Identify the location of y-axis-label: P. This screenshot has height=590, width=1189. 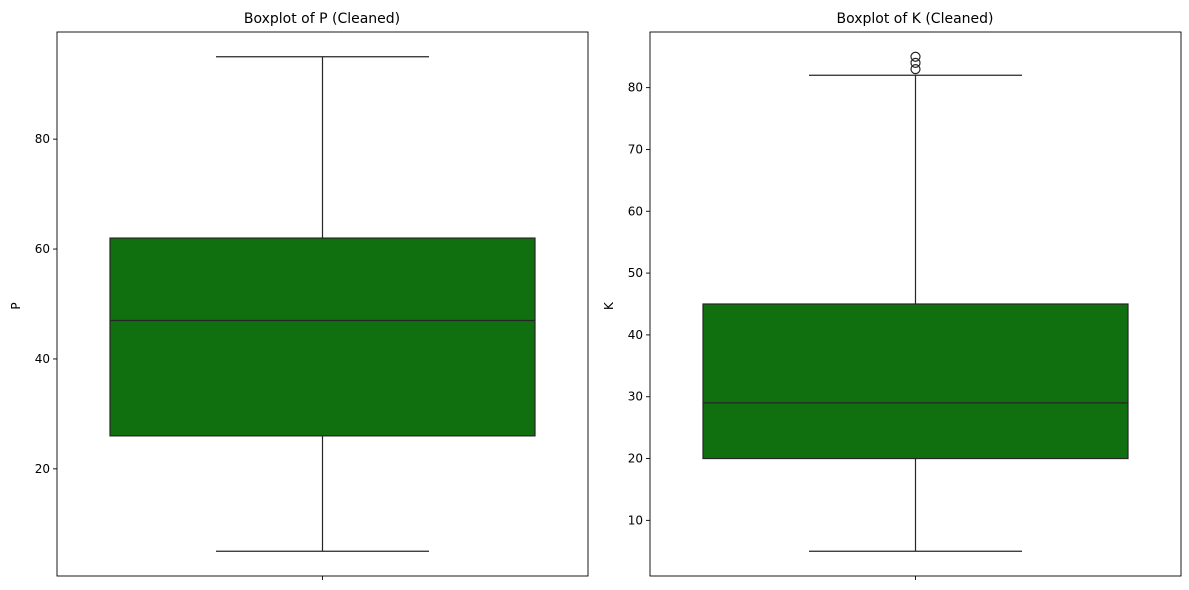
(16, 305).